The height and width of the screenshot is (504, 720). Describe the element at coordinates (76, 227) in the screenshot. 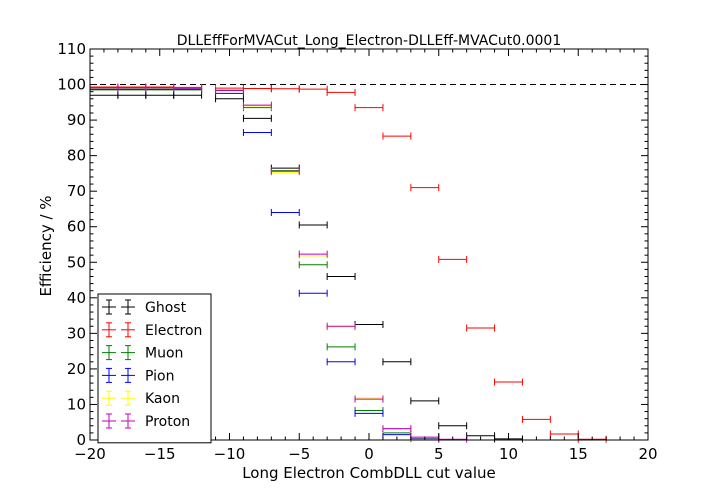

I see `y-tick-label: 60` at that location.